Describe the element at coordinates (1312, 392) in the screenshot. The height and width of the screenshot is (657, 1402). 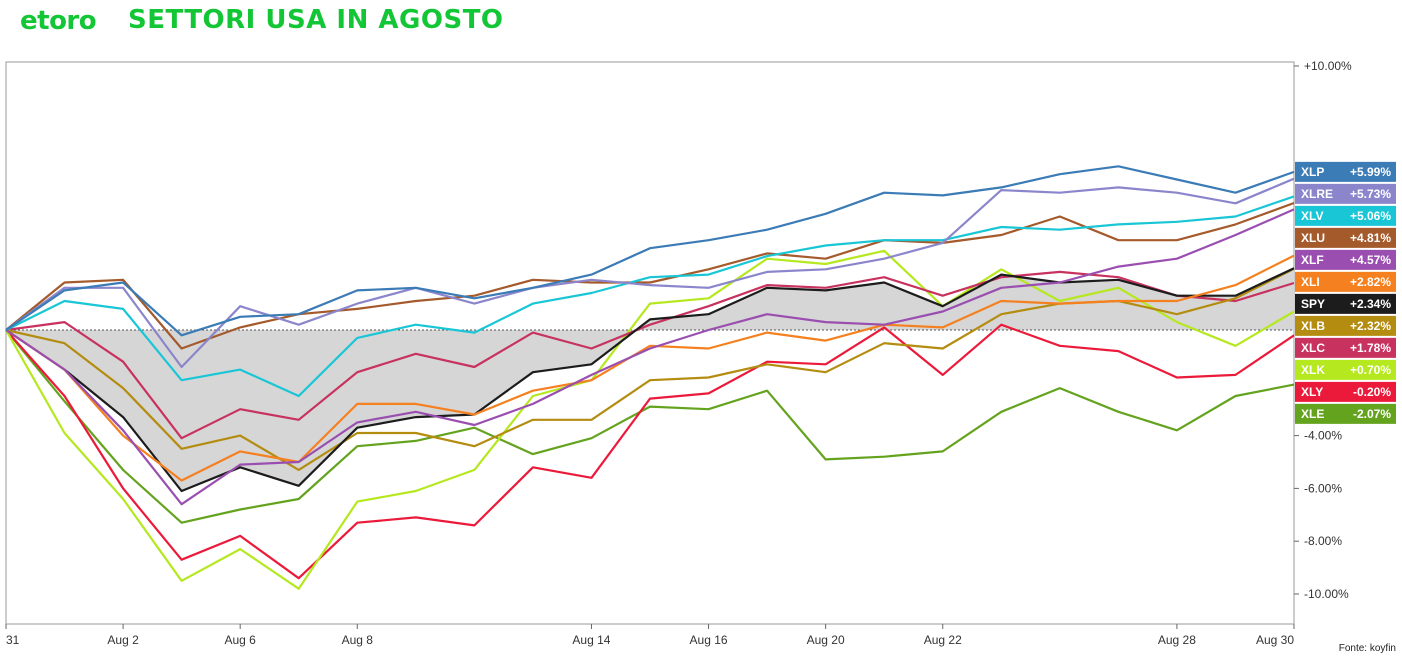
I see `legend-series-name: XLY` at that location.